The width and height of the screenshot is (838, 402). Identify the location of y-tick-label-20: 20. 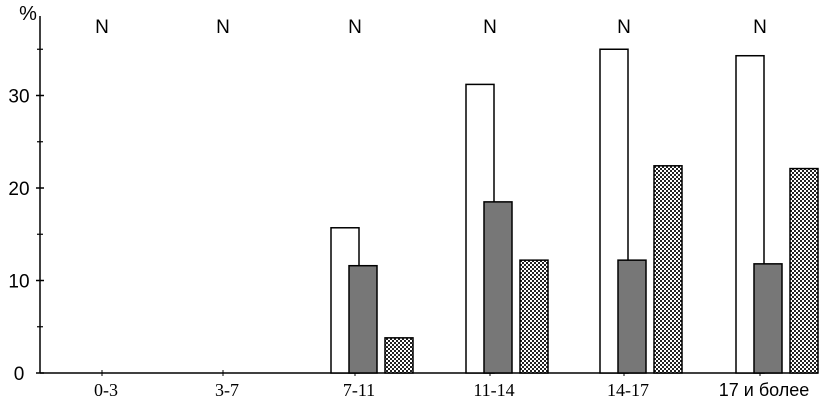
(18, 189).